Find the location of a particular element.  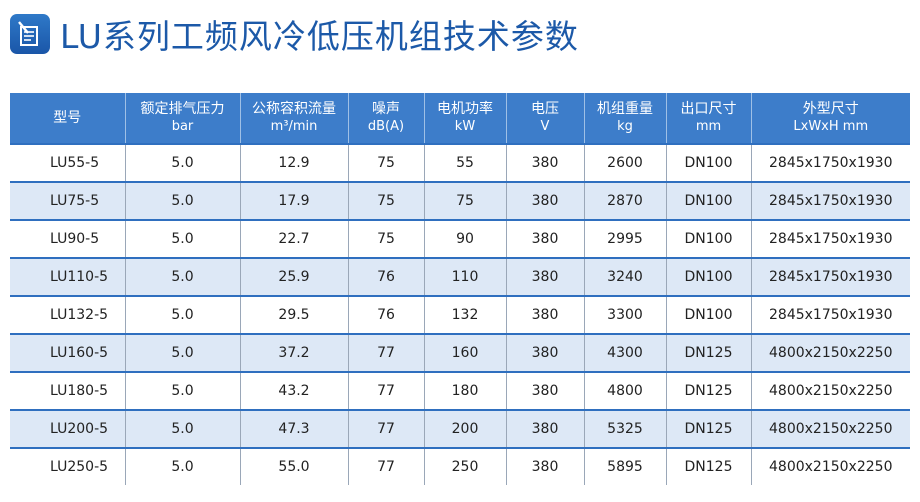

table-cell: 29.5 is located at coordinates (293, 315).